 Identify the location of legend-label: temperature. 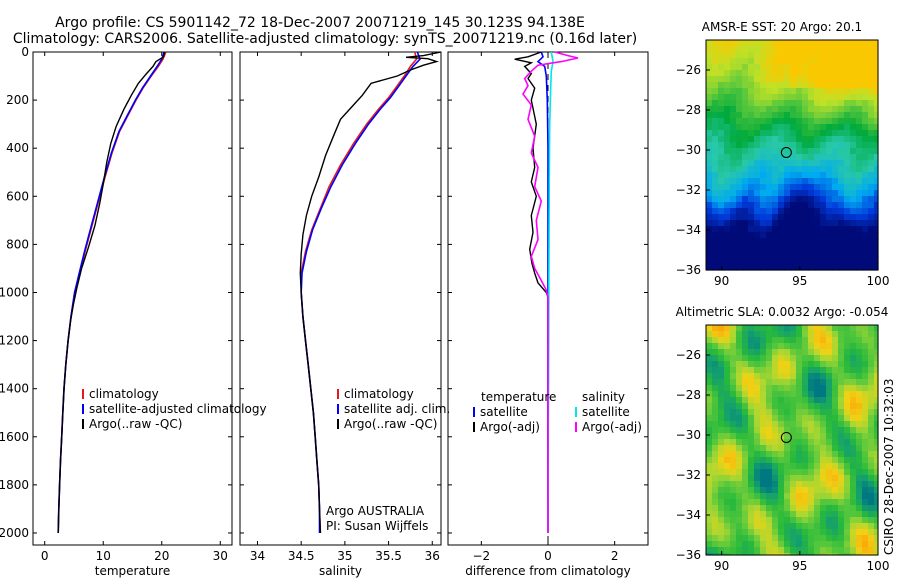
(518, 397).